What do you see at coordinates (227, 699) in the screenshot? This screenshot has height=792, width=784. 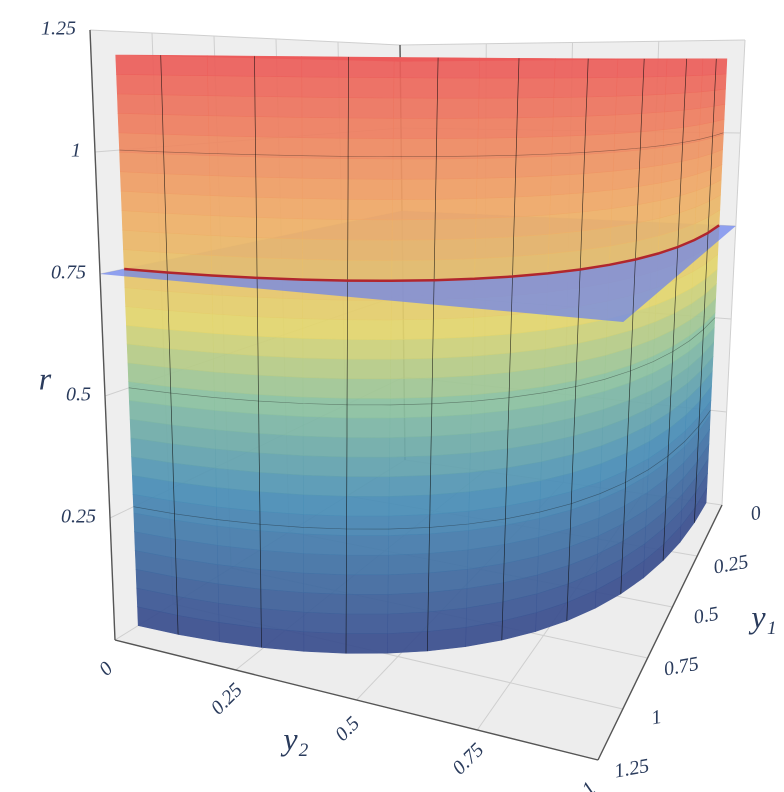 I see `y-tick-label: 0.25` at bounding box center [227, 699].